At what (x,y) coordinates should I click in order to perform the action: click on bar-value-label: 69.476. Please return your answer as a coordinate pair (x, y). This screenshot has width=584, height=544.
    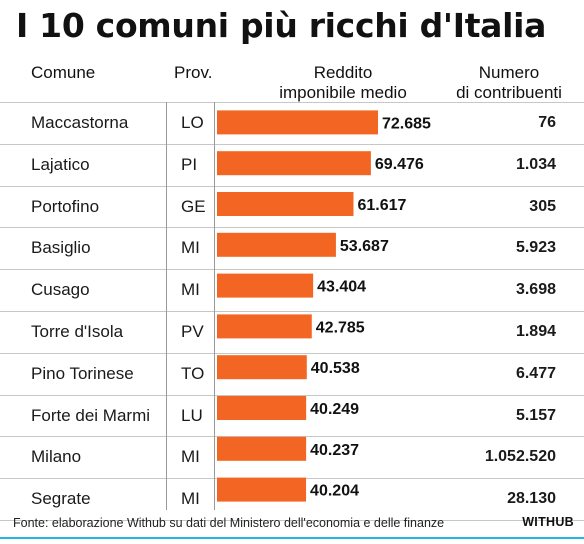
    Looking at the image, I should click on (399, 164).